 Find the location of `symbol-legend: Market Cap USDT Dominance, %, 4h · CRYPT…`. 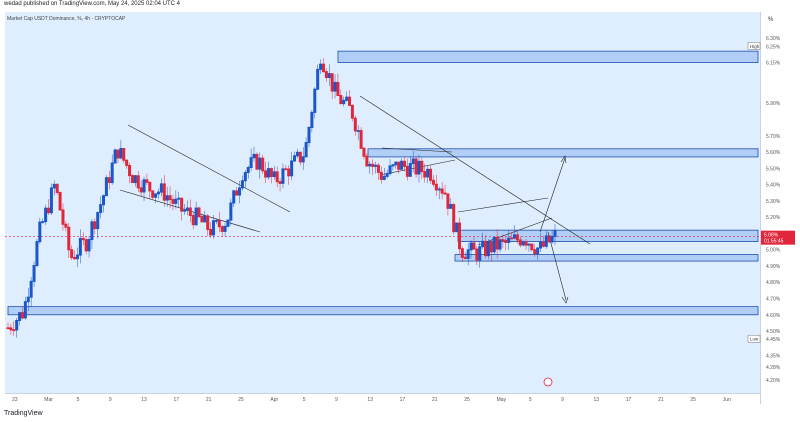

symbol-legend: Market Cap USDT Dominance, %, 4h · CRYPT… is located at coordinates (66, 19).